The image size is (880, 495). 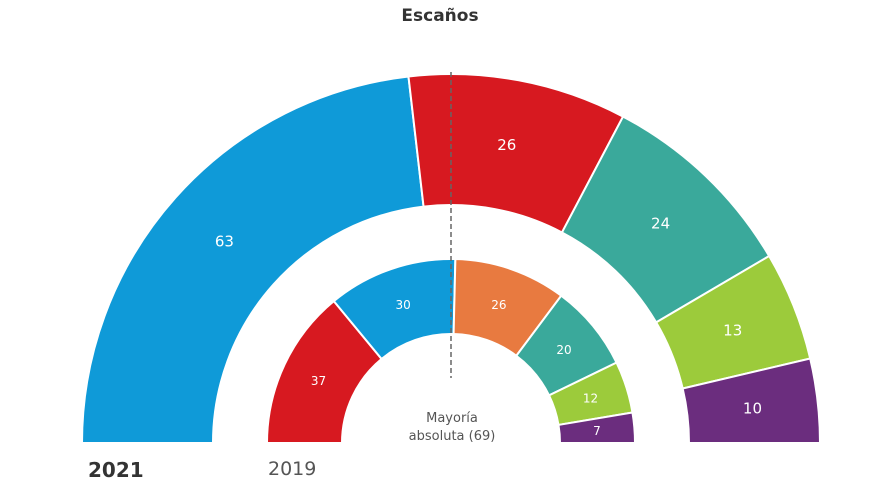 What do you see at coordinates (732, 330) in the screenshot?
I see `seat-label-2021-3: 13` at bounding box center [732, 330].